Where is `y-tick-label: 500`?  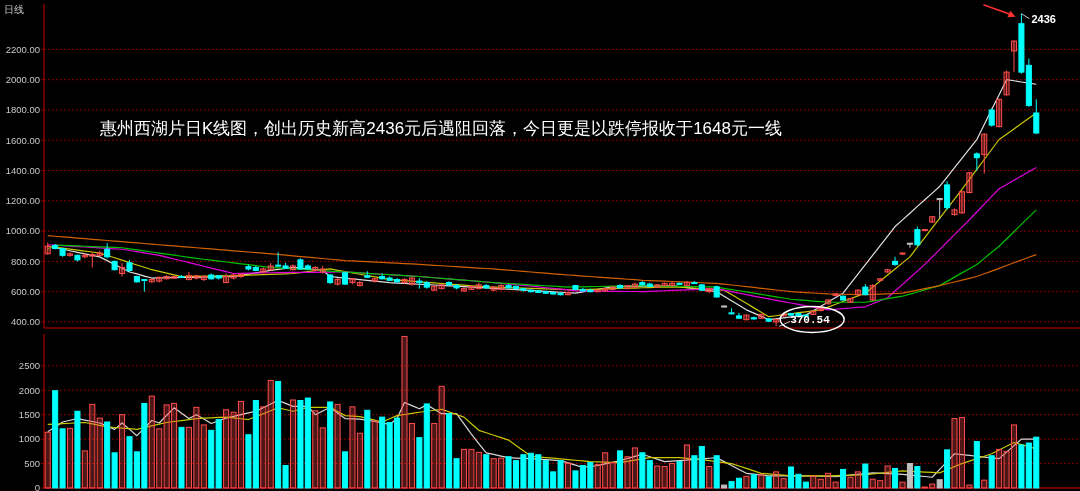 y-tick-label: 500 is located at coordinates (32, 463).